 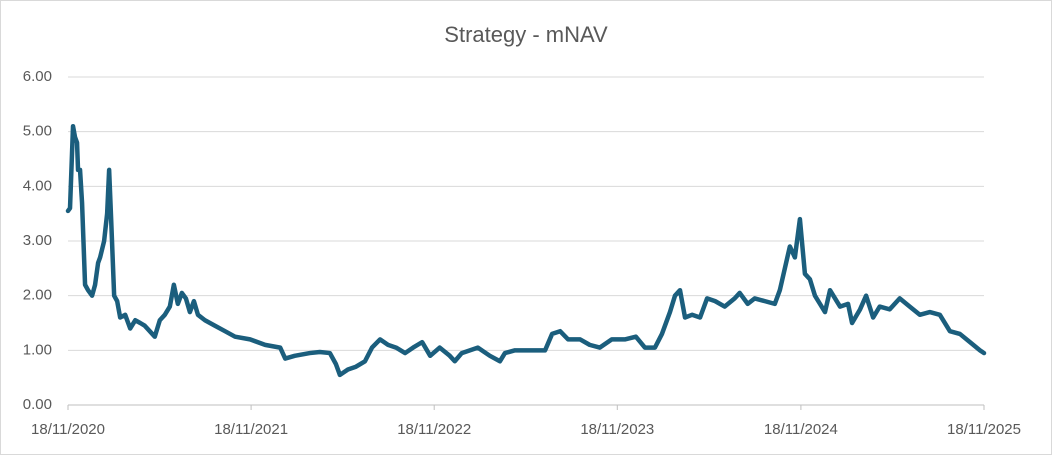 I want to click on y-tick-label: 1.00, so click(x=37, y=349).